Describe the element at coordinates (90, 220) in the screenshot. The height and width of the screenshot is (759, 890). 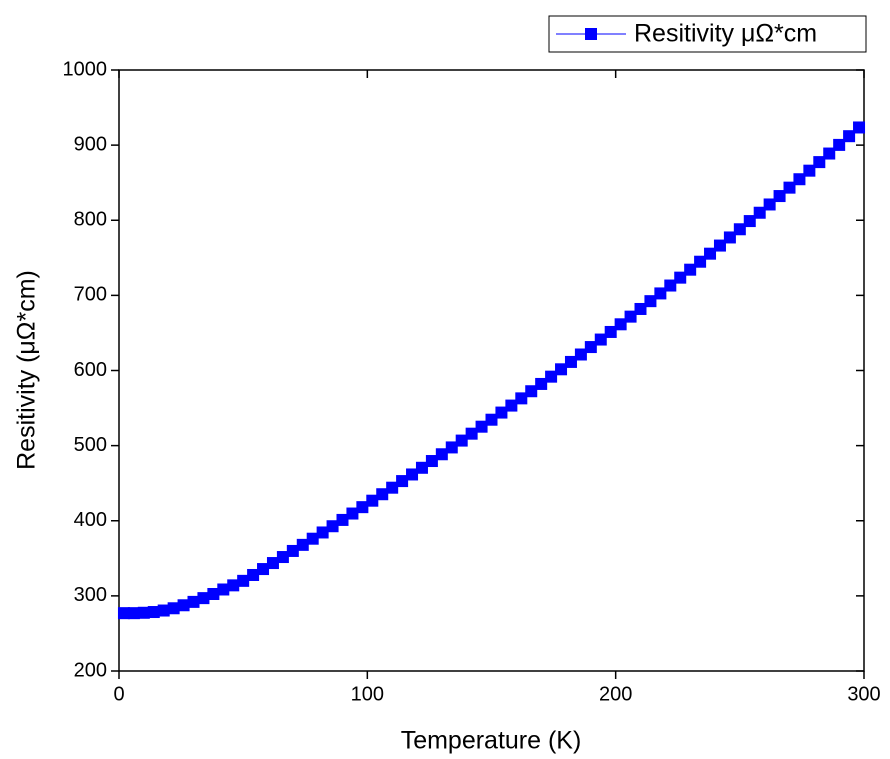
I see `y-tick-label: 800` at that location.